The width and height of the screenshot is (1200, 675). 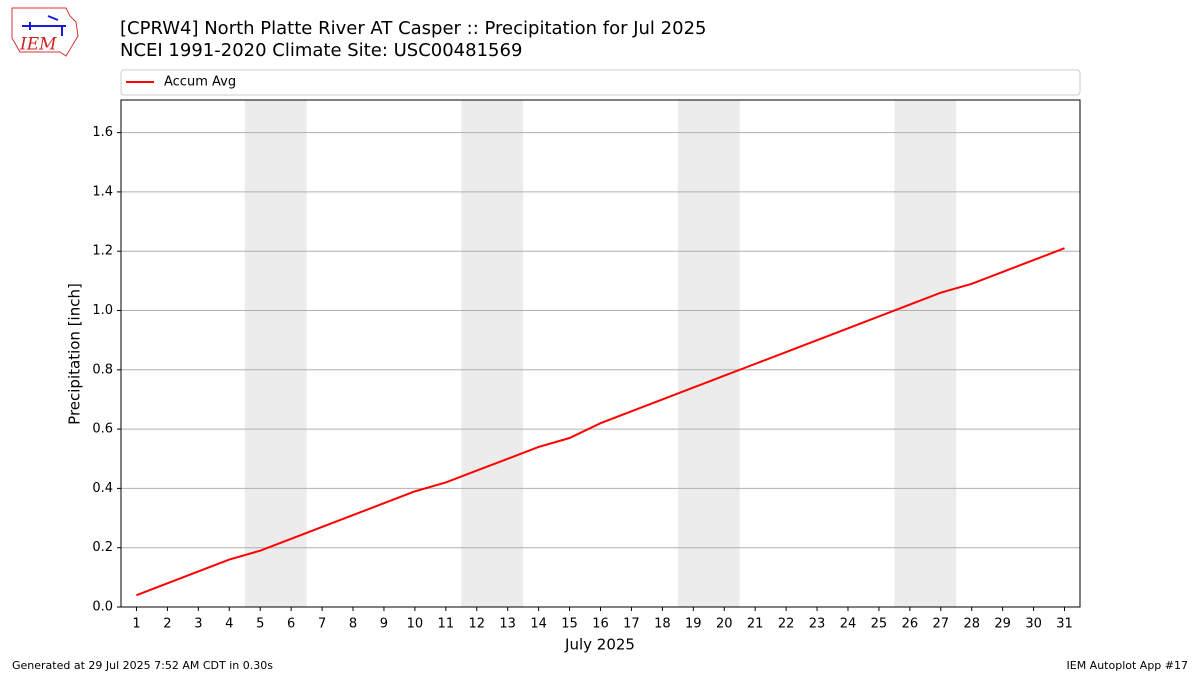 I want to click on logo: IEM, so click(x=45, y=32).